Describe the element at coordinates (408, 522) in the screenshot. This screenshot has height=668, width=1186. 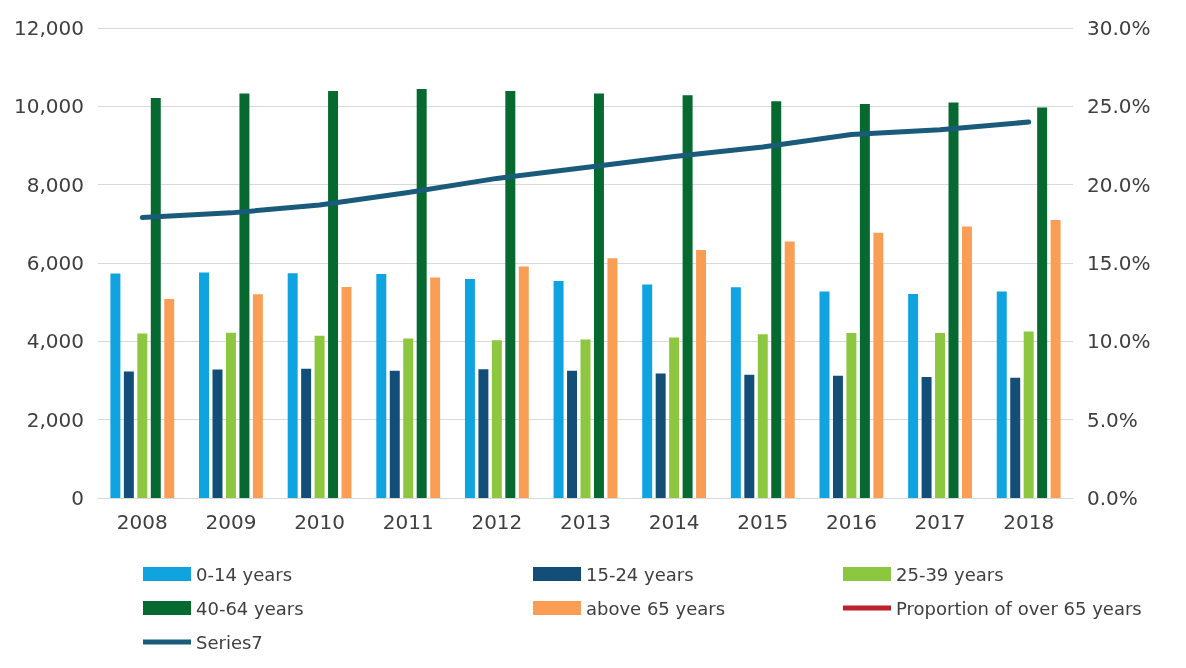
I see `x-tick-label: 2011` at that location.